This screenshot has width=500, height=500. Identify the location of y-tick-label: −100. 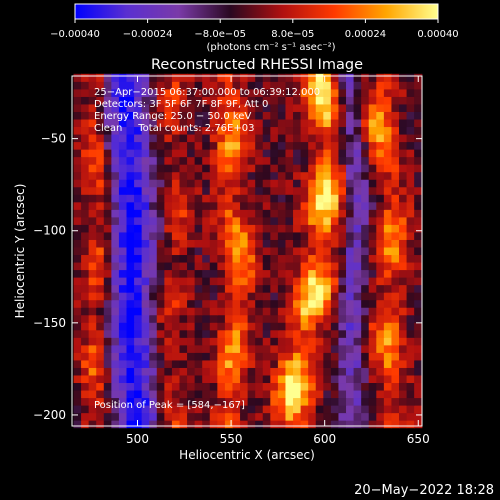
(49, 231).